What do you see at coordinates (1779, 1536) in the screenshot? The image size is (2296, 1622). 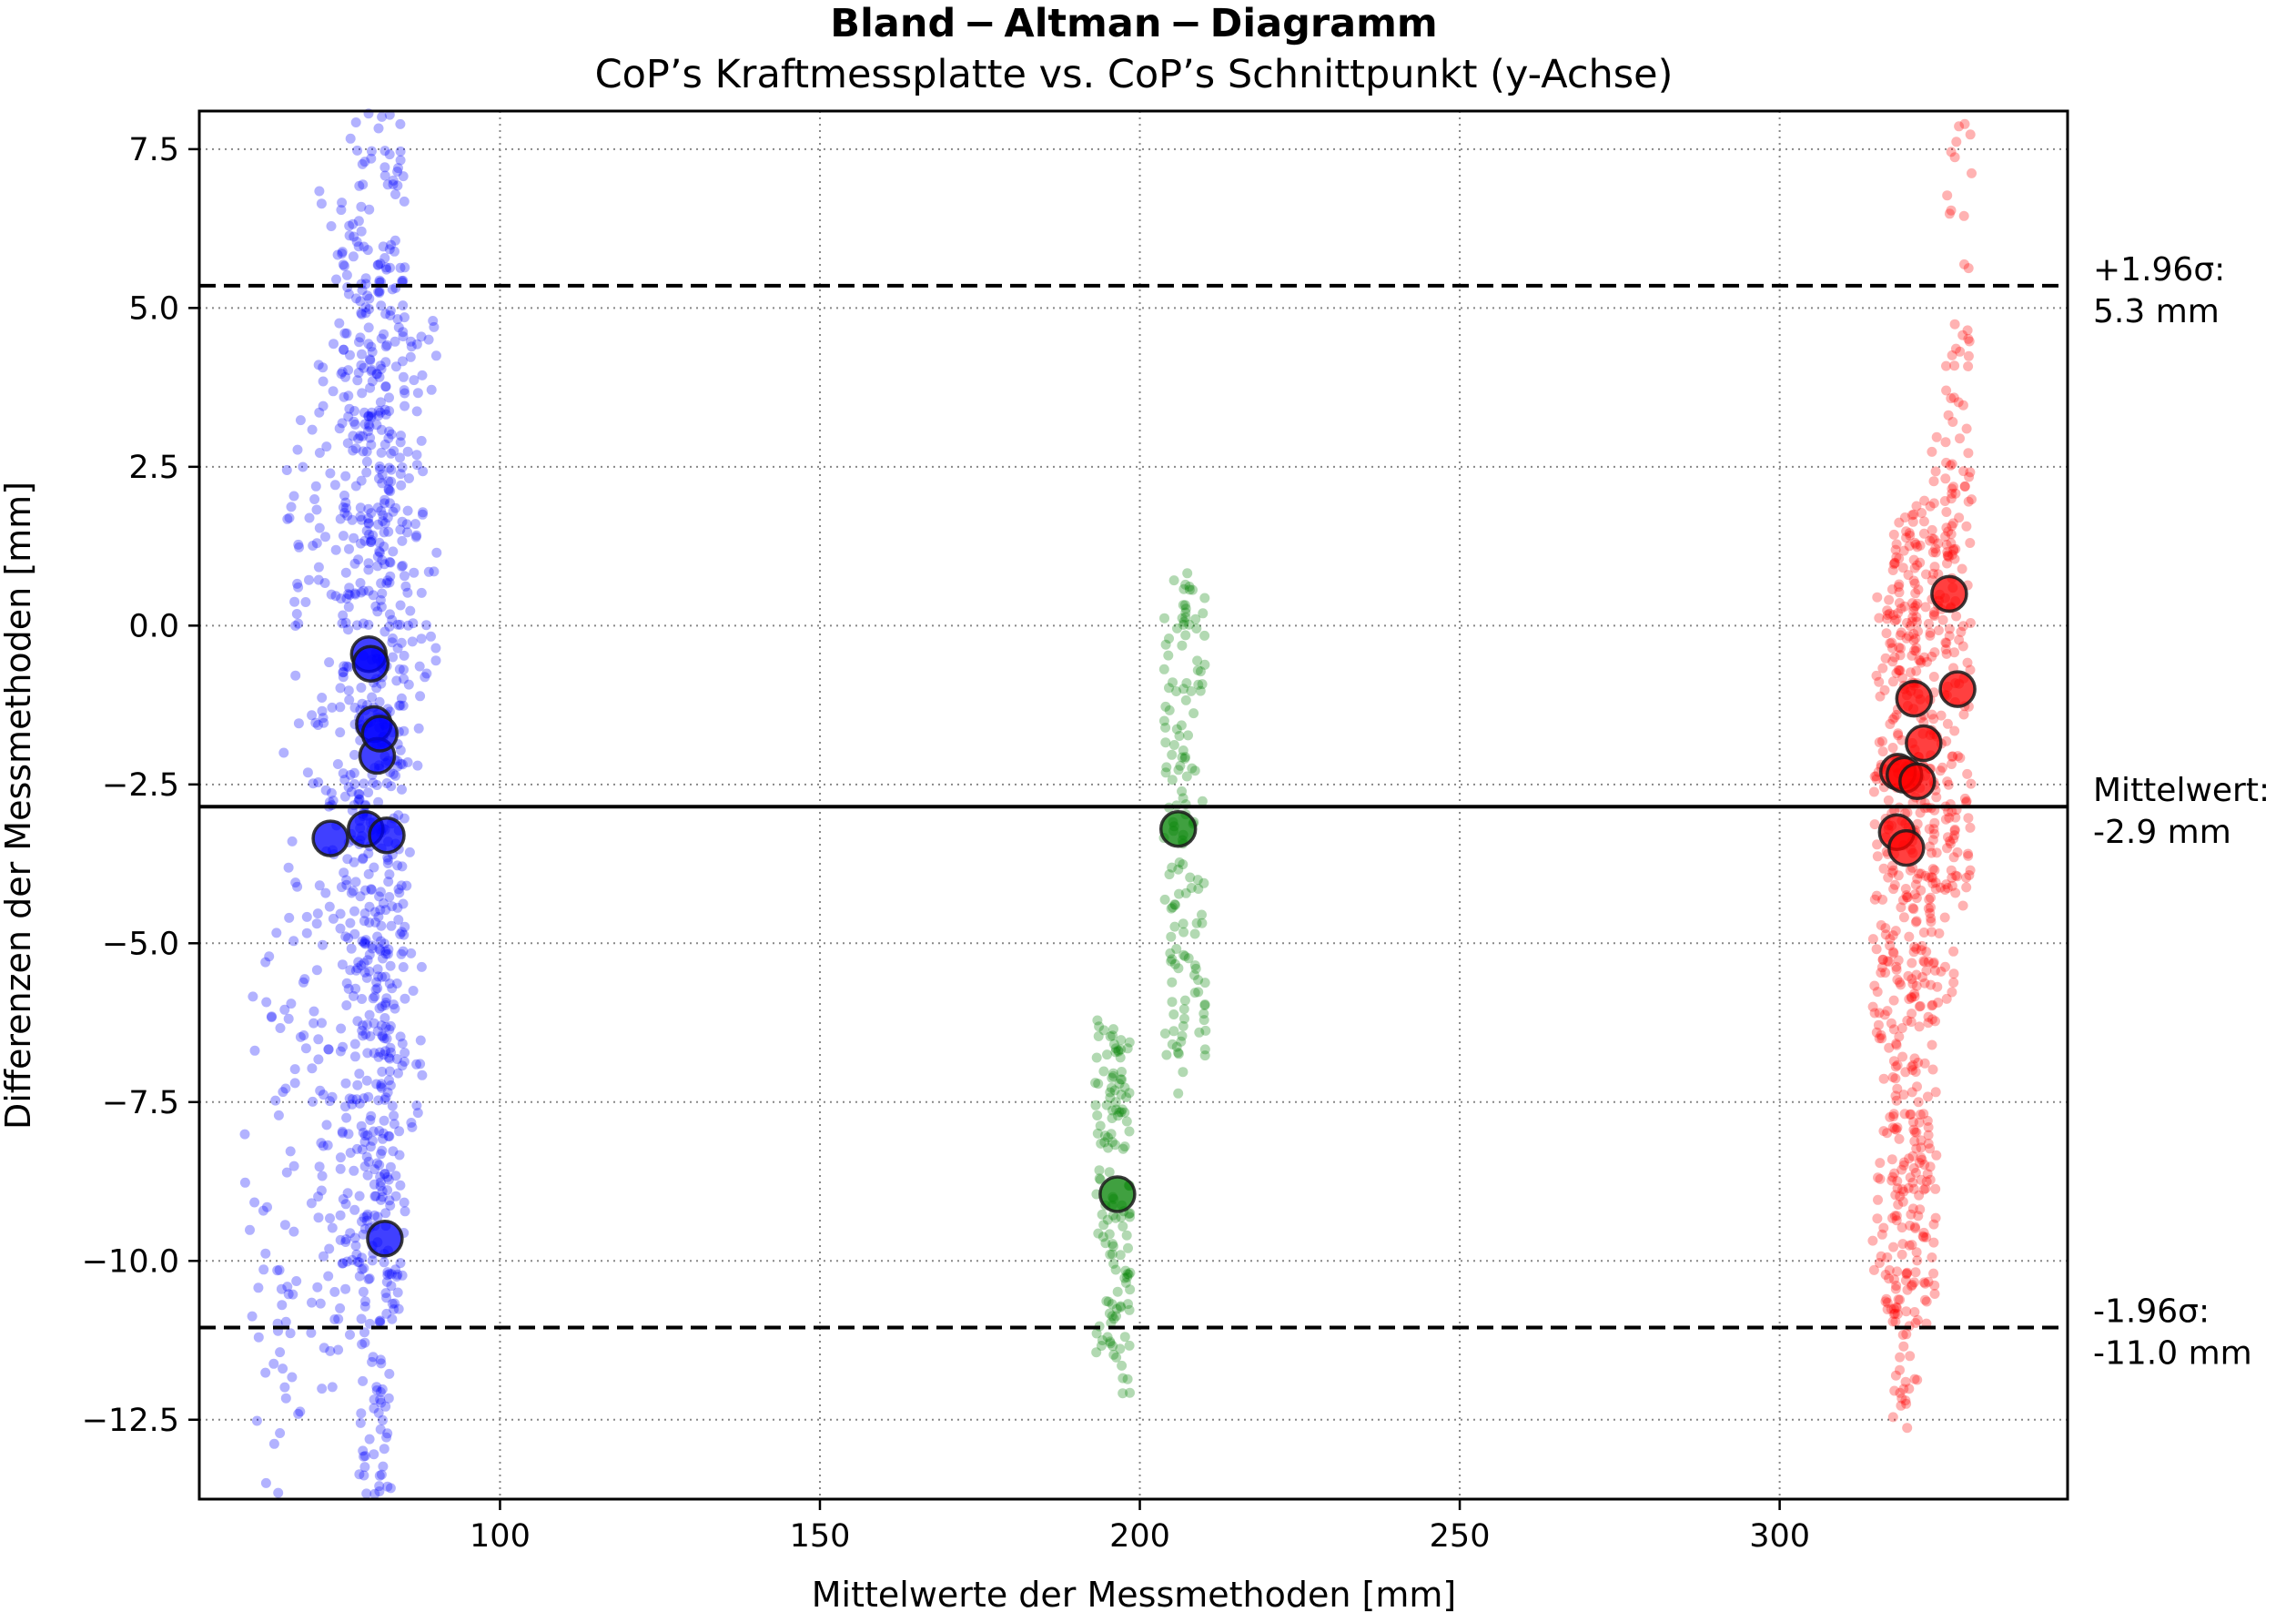 I see `x-tick-label: 300` at bounding box center [1779, 1536].